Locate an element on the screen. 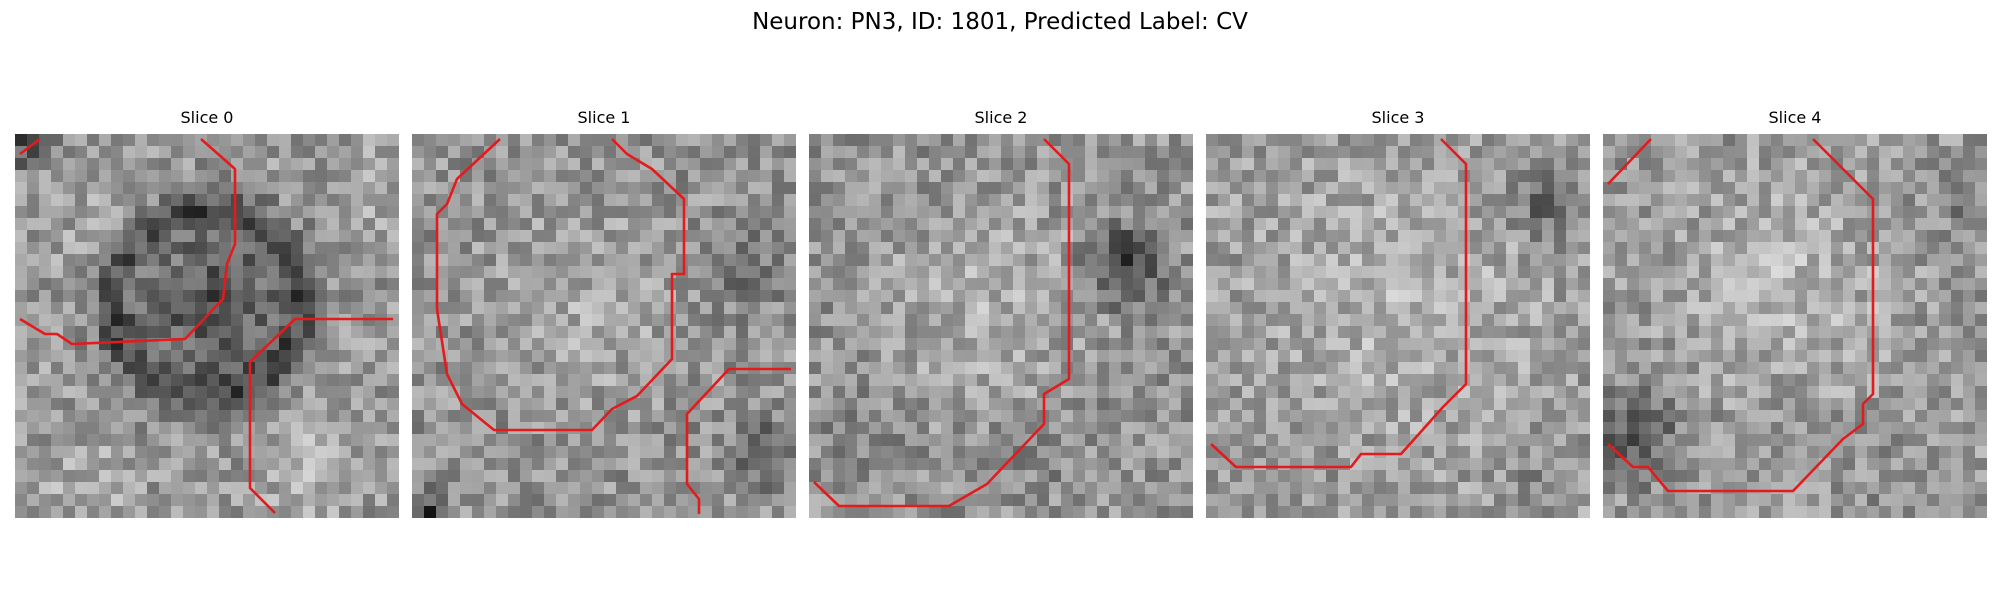 Image resolution: width=2000 pixels, height=600 pixels. slice-title: Slice 3 is located at coordinates (1398, 117).